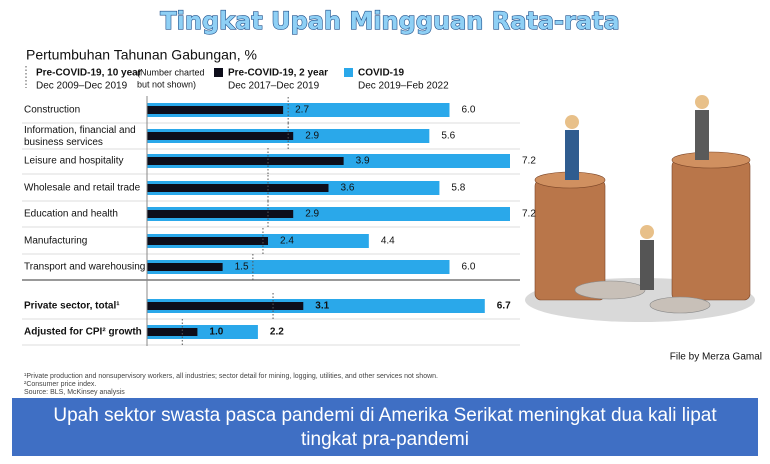 Image resolution: width=770 pixels, height=464 pixels. What do you see at coordinates (403, 86) in the screenshot?
I see `legend-period: Dec 2019–Feb 2022` at bounding box center [403, 86].